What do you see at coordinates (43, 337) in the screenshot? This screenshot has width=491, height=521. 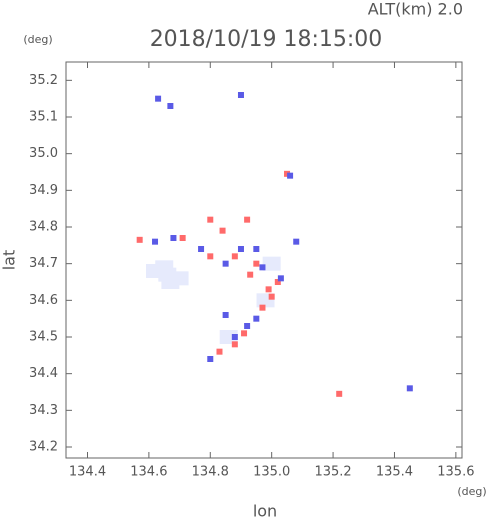 I see `y-tick-label: 34.5` at bounding box center [43, 337].